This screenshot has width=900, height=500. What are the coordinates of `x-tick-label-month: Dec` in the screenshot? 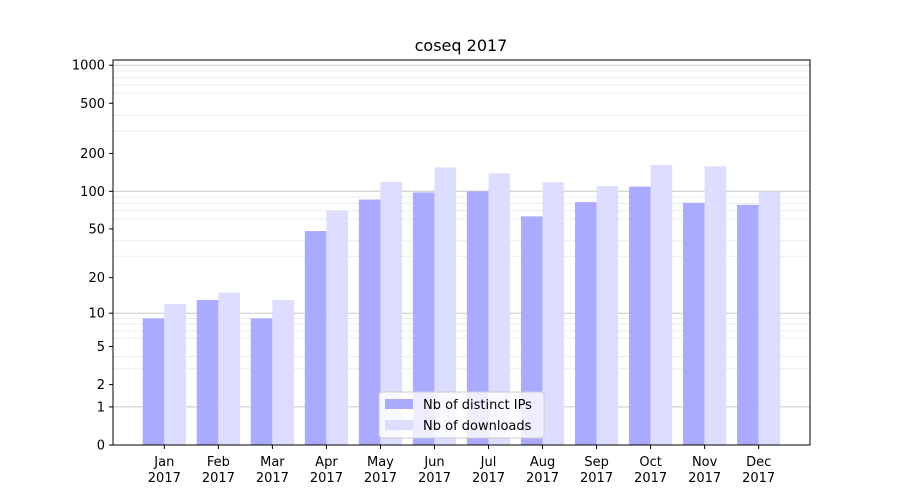 It's located at (758, 462).